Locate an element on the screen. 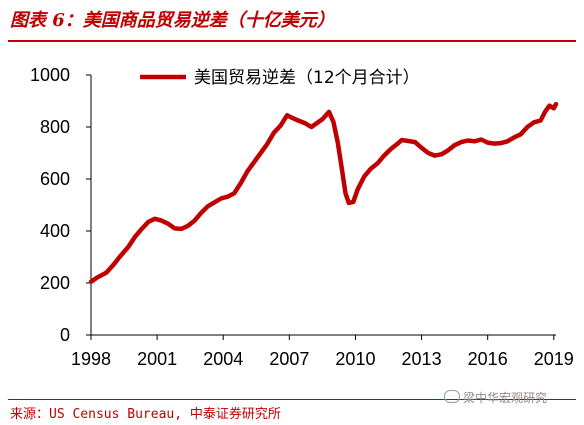 The height and width of the screenshot is (425, 584). y-tick-label: 0 is located at coordinates (65, 335).